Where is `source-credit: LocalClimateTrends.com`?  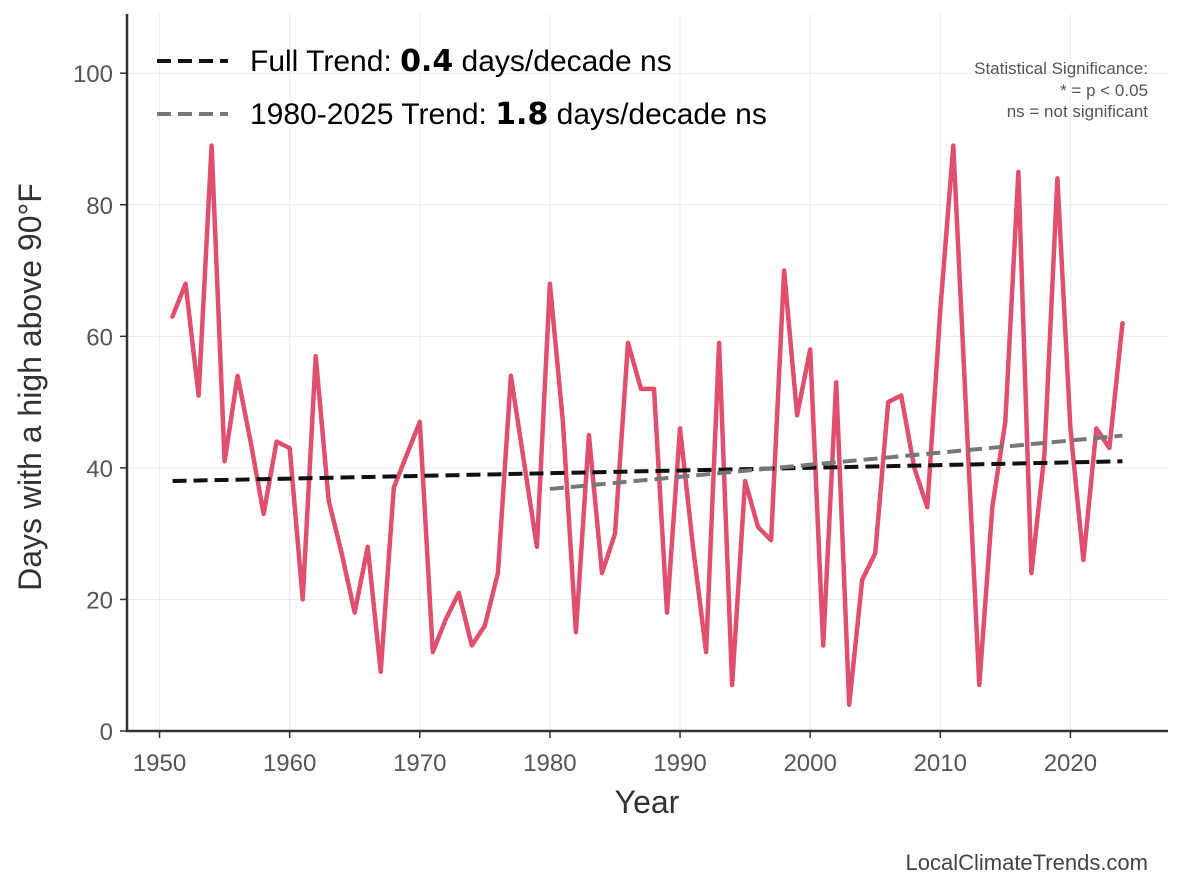 source-credit: LocalClimateTrends.com is located at coordinates (1027, 862).